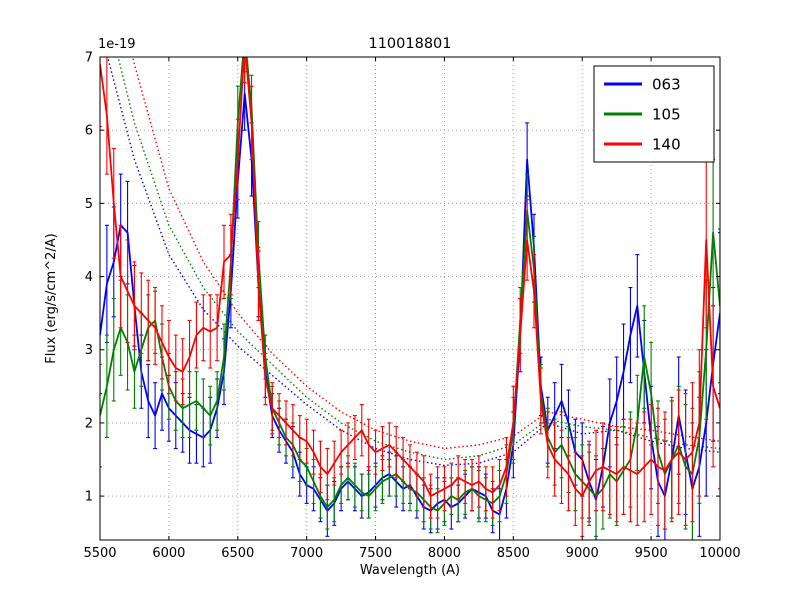 The width and height of the screenshot is (800, 600). I want to click on legend-item-105: 105, so click(642, 115).